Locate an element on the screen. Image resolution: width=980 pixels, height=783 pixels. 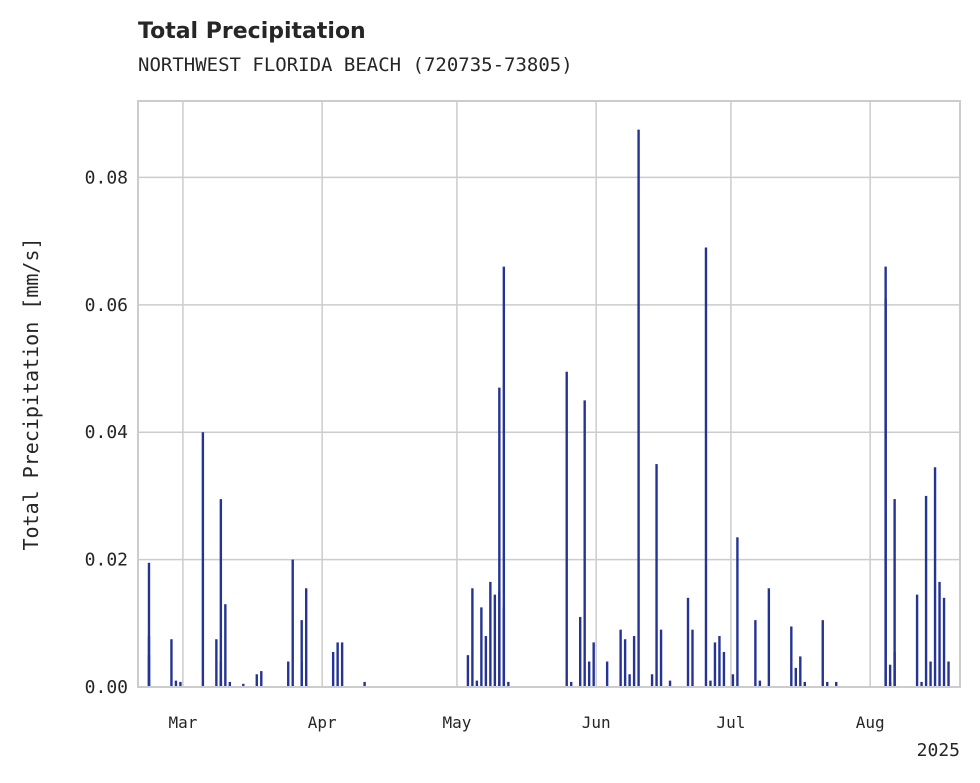
y-tick-label: 0.08 is located at coordinates (106, 177).